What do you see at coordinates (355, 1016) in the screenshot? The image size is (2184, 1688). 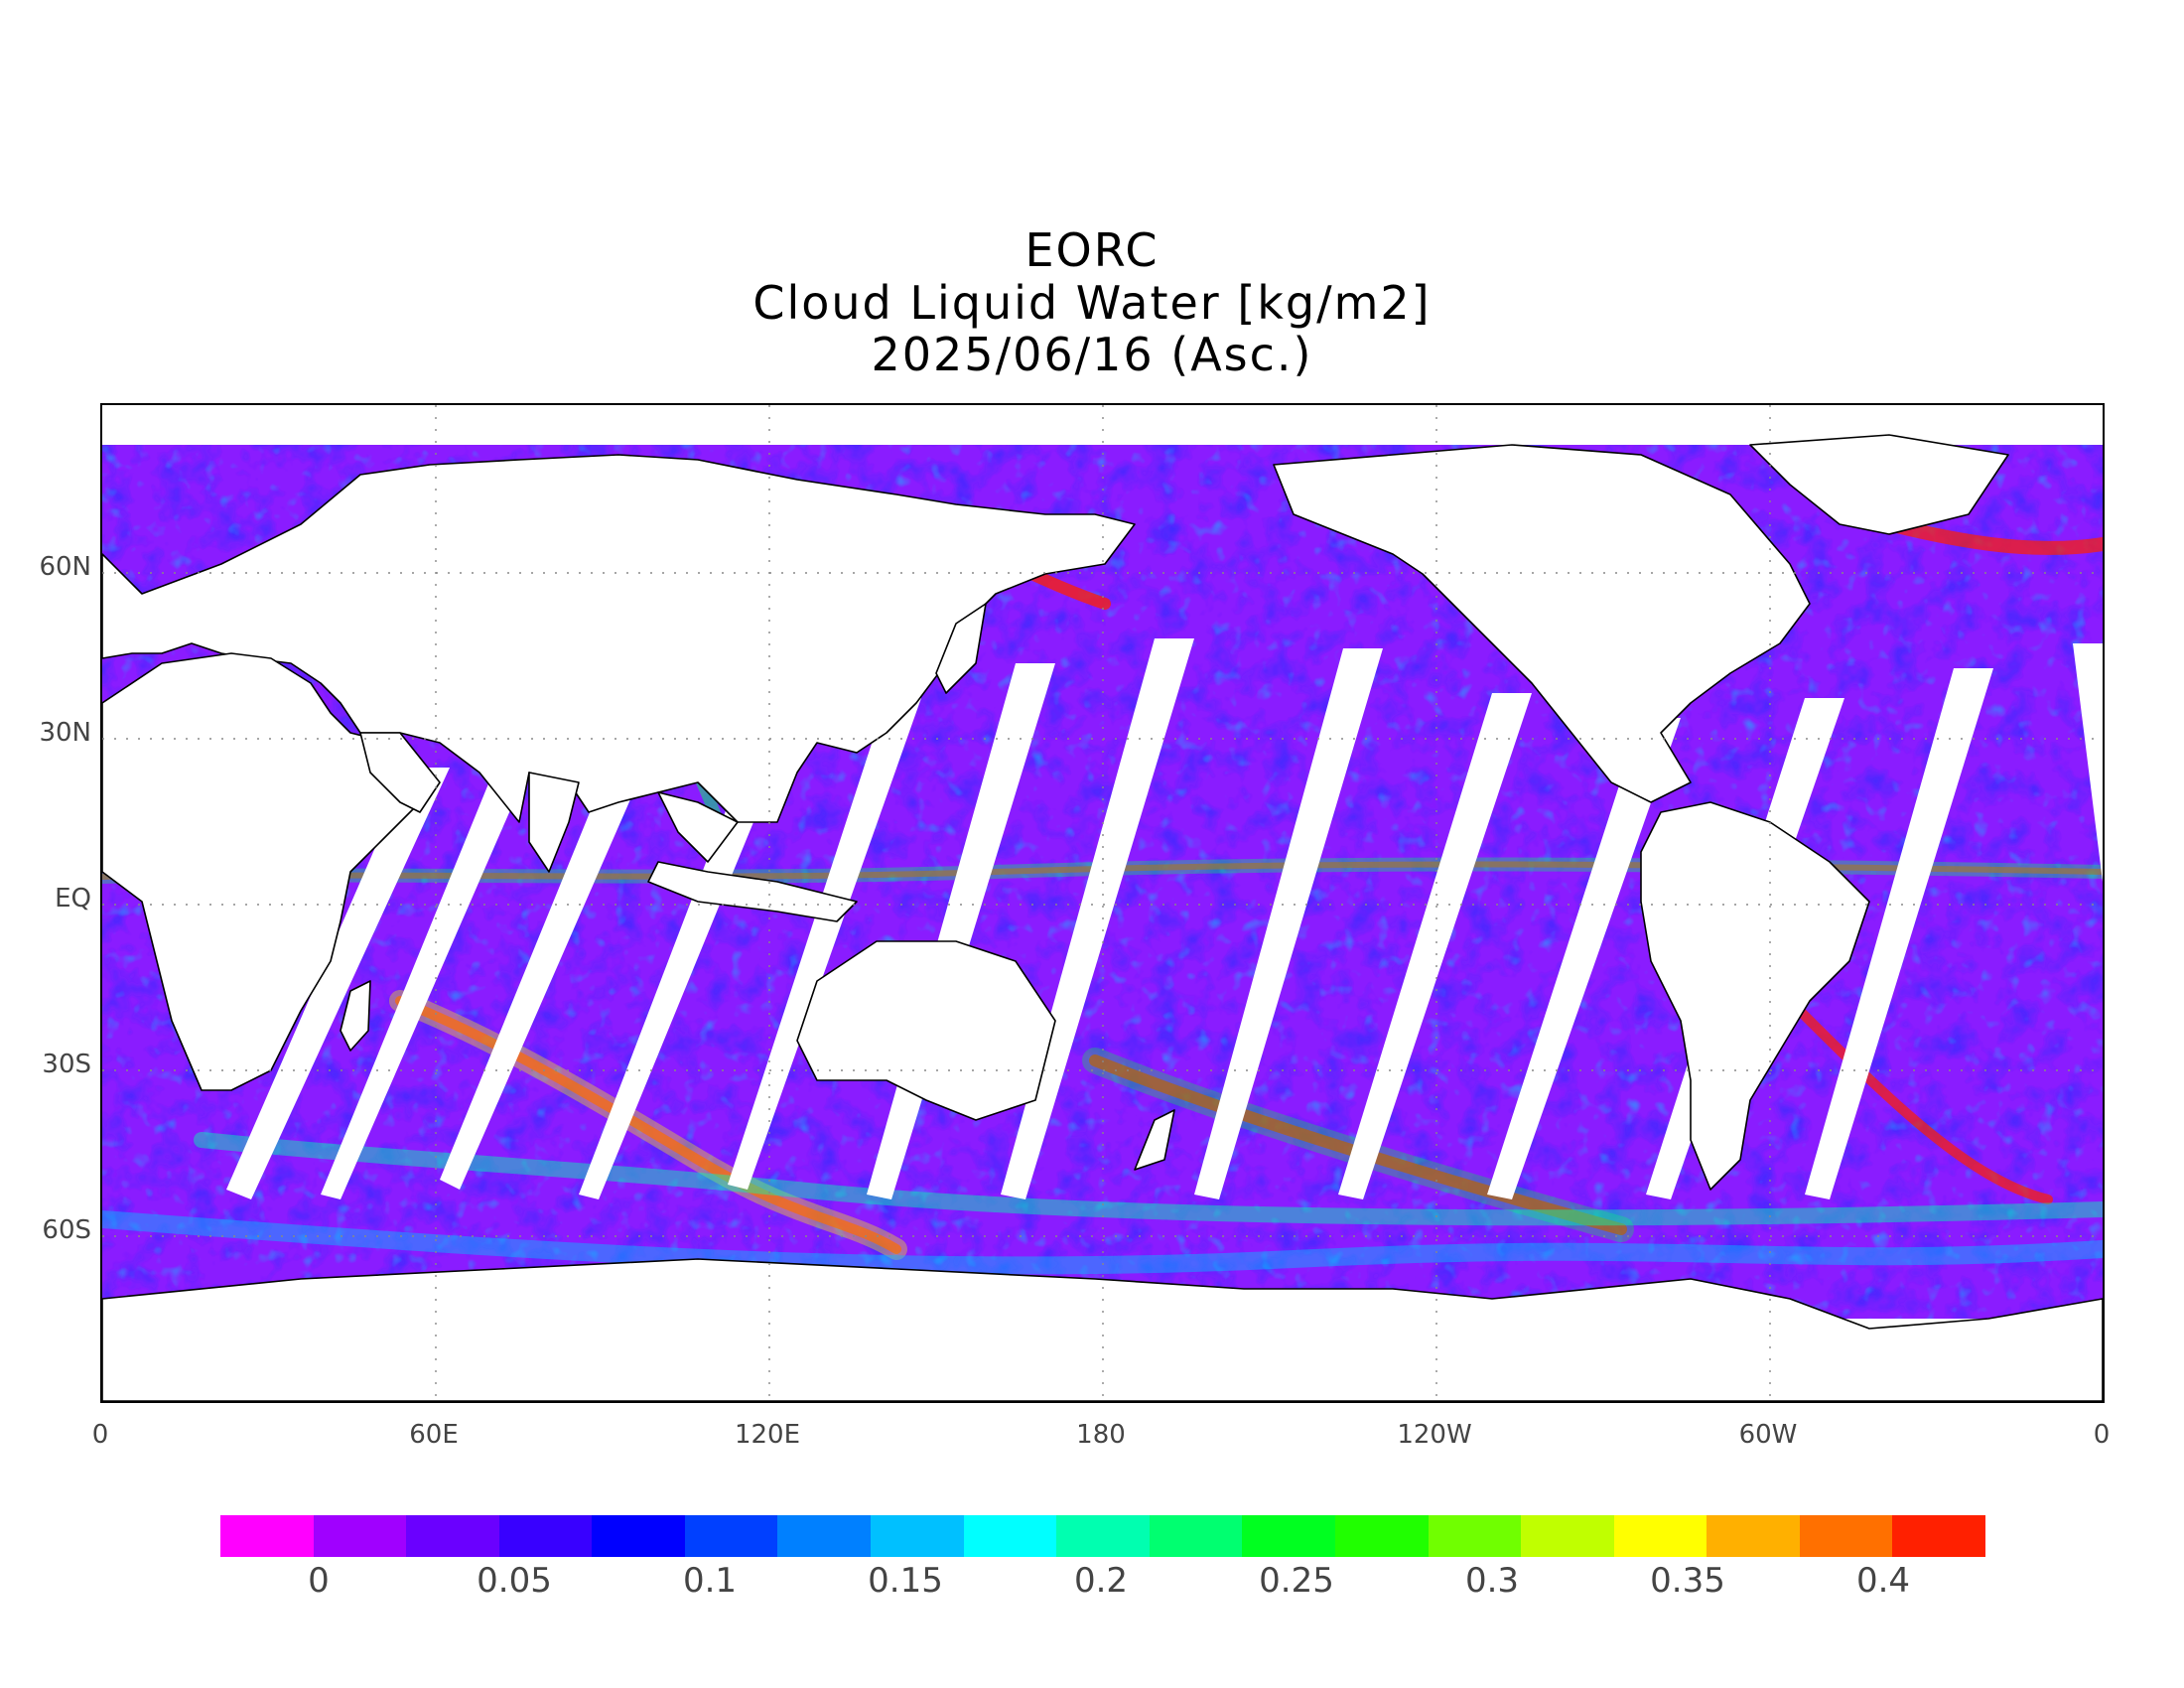 I see `madagascar` at bounding box center [355, 1016].